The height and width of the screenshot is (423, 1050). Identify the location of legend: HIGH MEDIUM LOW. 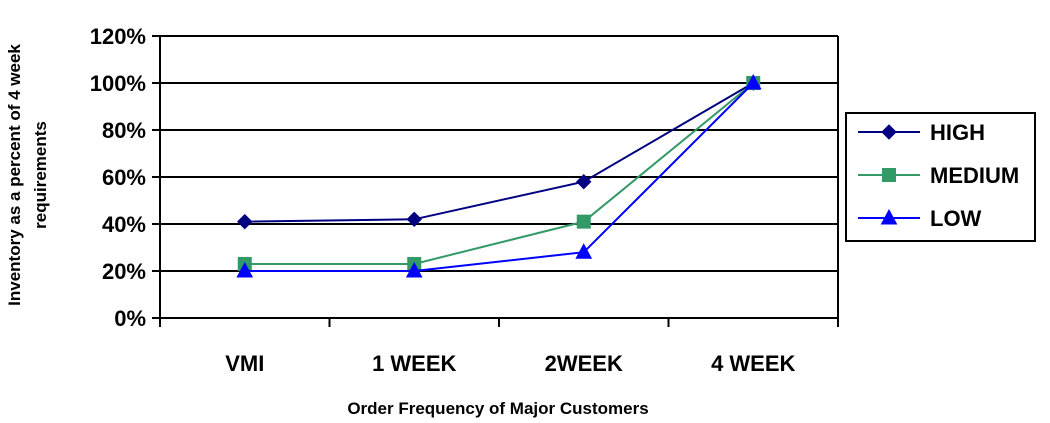
(940, 177).